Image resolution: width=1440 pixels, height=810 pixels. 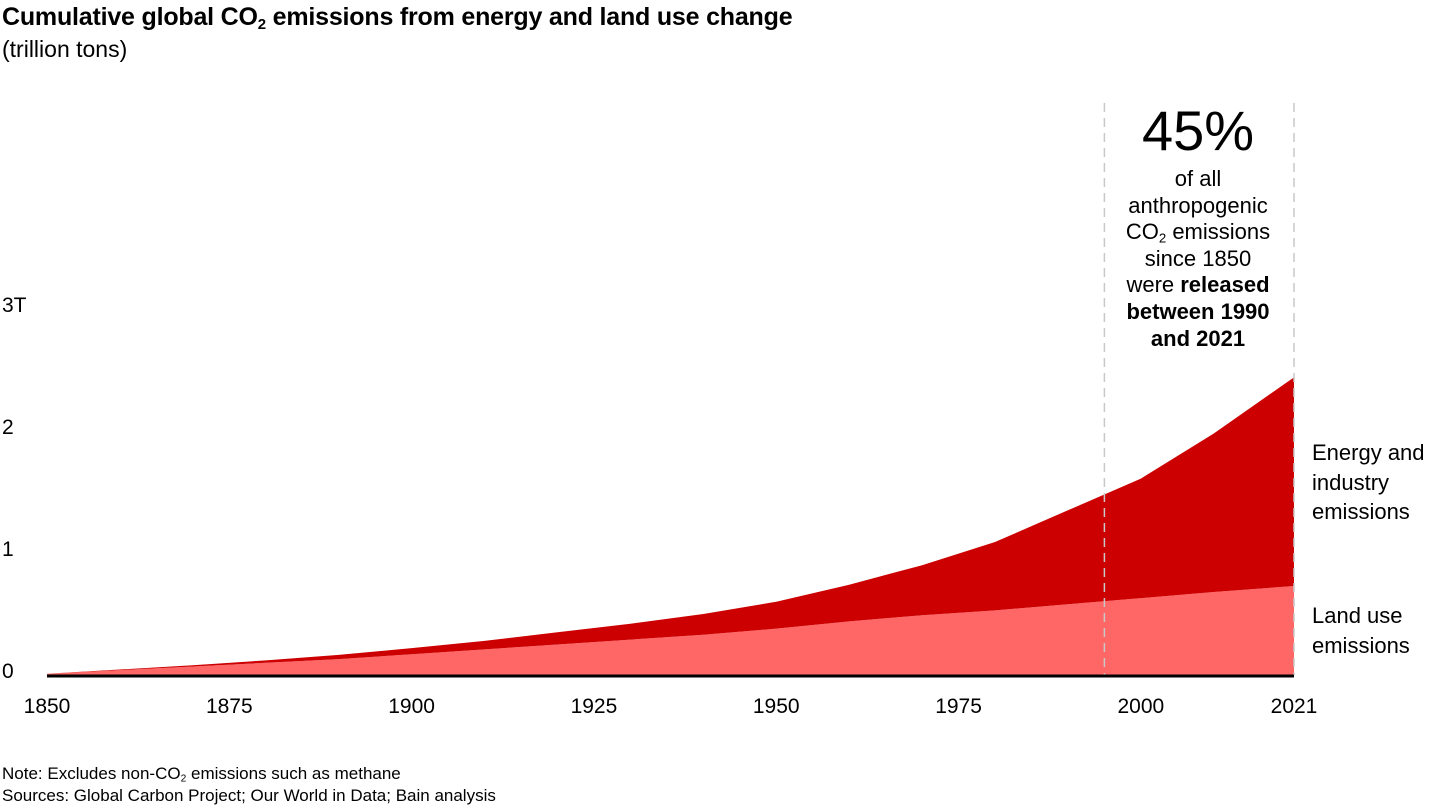 I want to click on callout-percent: 45%, so click(x=1198, y=130).